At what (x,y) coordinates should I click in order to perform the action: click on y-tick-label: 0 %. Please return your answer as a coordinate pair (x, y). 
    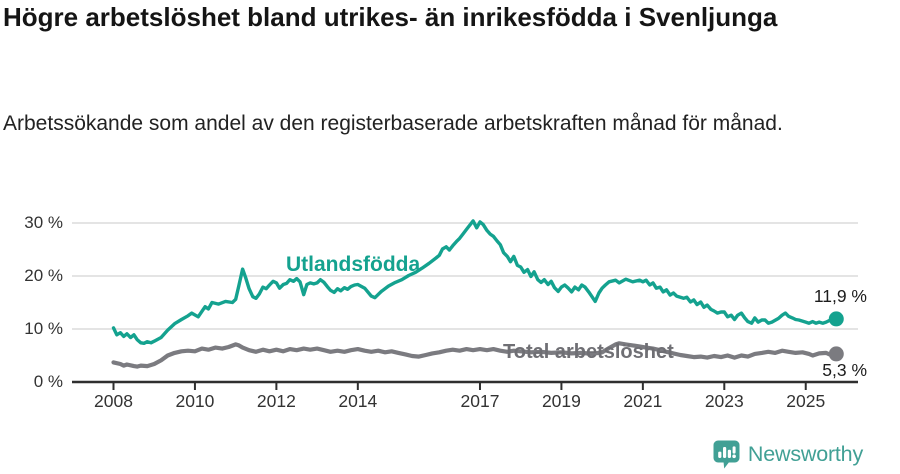
    Looking at the image, I should click on (48, 381).